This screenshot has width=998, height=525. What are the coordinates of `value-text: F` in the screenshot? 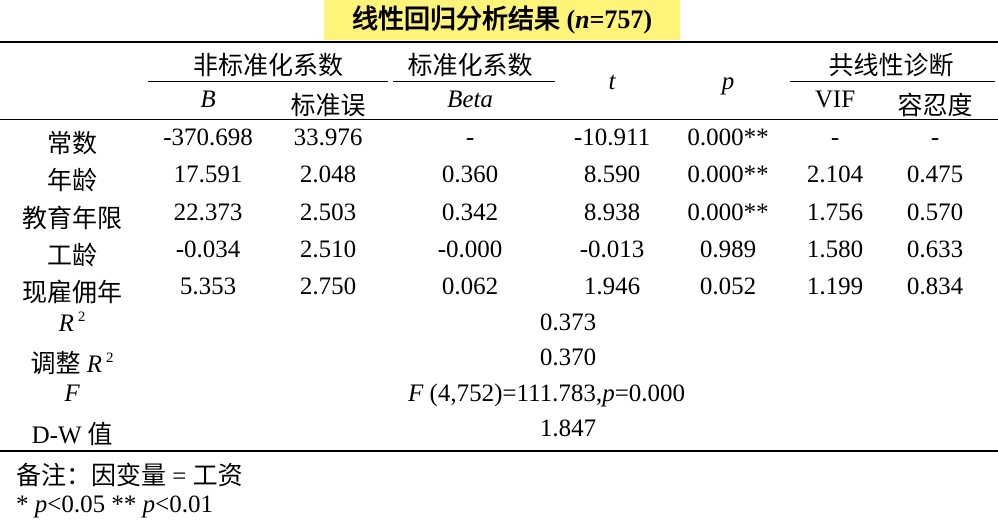 It's located at (416, 393).